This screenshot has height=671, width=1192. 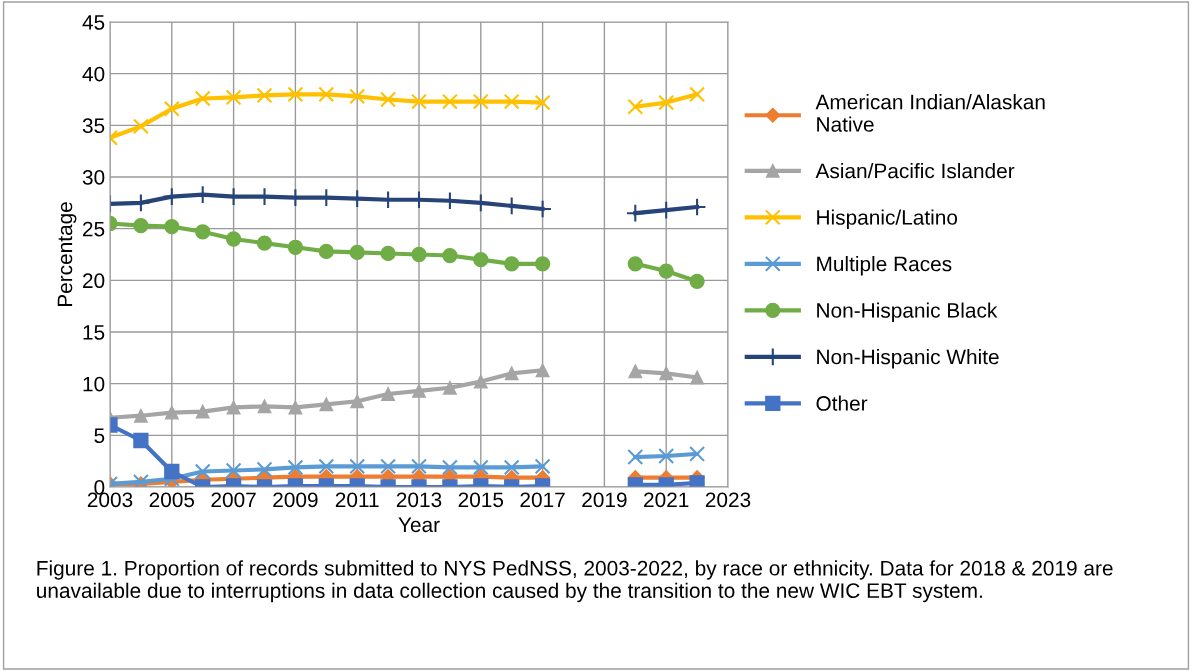 I want to click on x-tick-label: 2017, so click(x=542, y=500).